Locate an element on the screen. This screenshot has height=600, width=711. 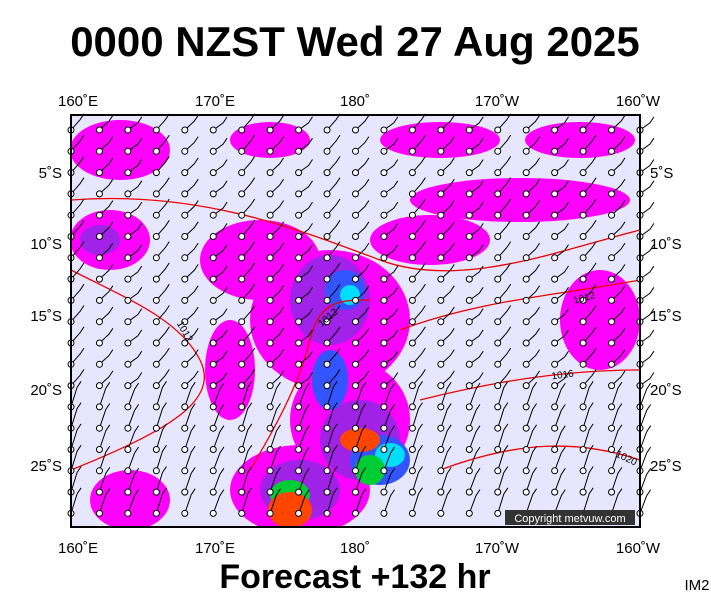
contour-label: 1016 is located at coordinates (563, 375).